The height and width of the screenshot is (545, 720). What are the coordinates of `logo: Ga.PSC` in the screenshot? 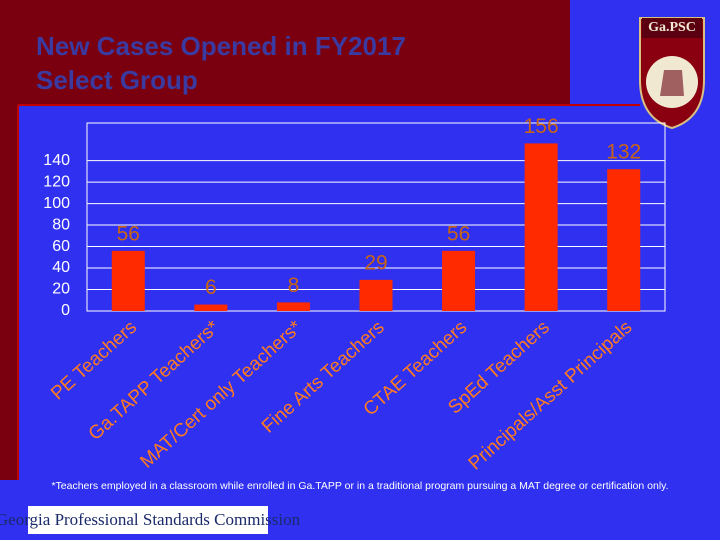 It's located at (672, 73).